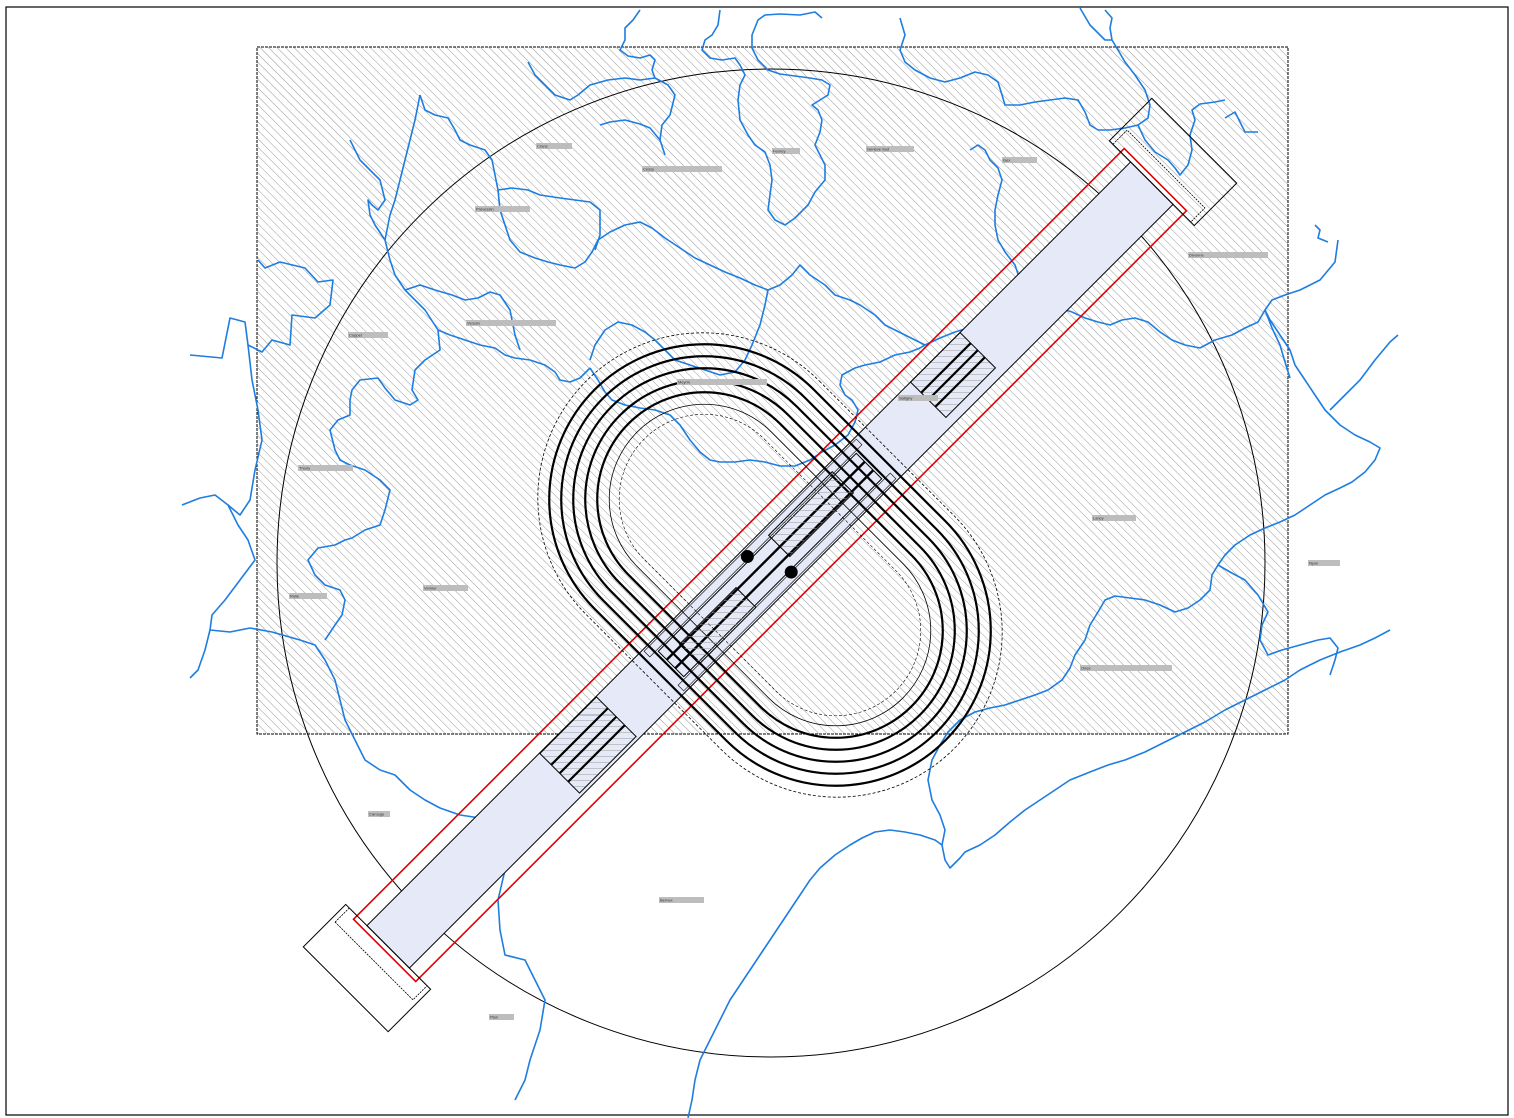 The height and width of the screenshot is (1118, 1514). I want to click on place-label-prevessin: Prévessin, so click(502, 209).